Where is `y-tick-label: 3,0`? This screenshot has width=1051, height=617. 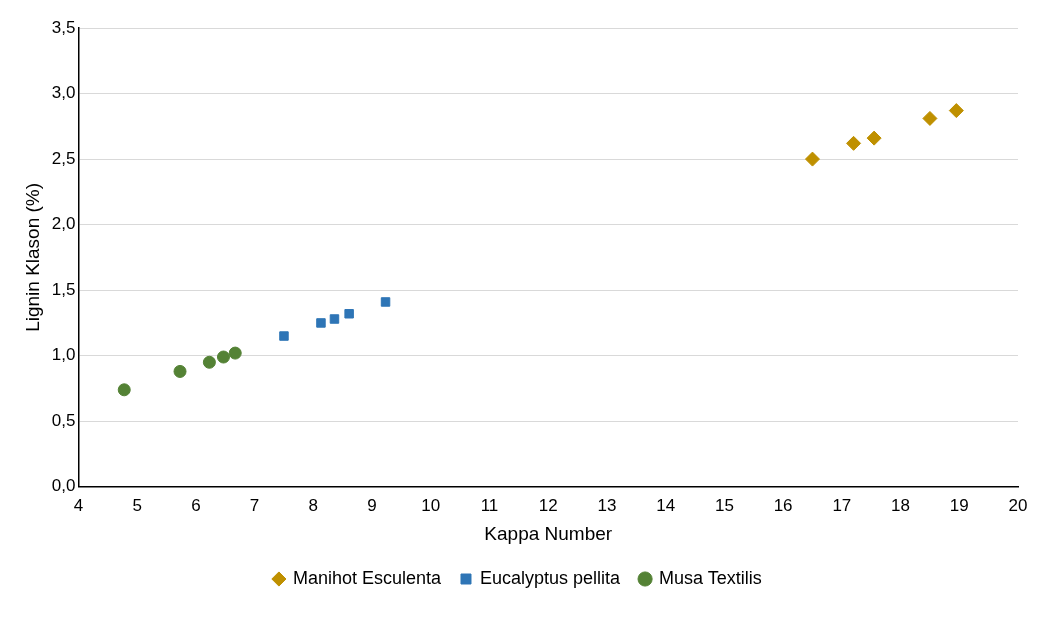 y-tick-label: 3,0 is located at coordinates (63, 93).